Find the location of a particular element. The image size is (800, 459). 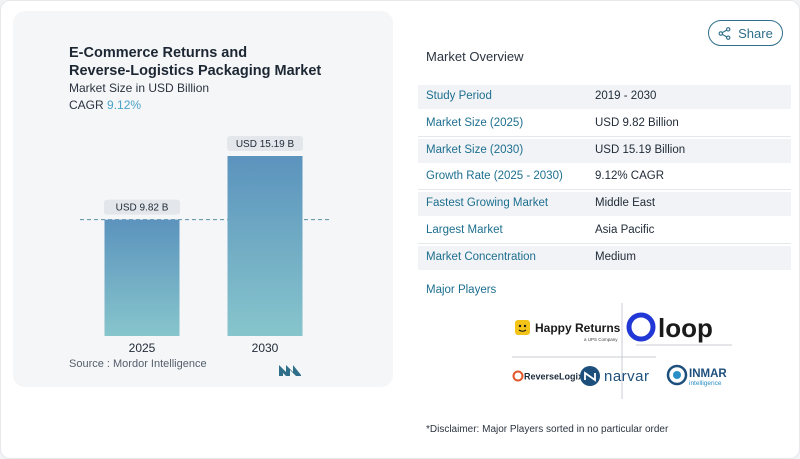

x-tick-label: 2025 is located at coordinates (142, 348).